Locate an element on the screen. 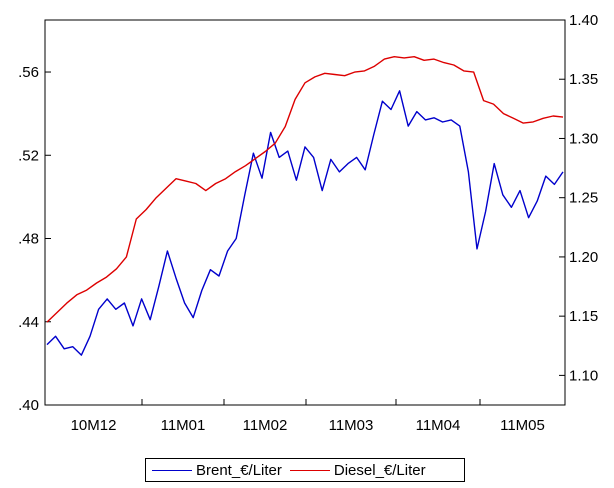 The width and height of the screenshot is (614, 488). right-tick-label: 1.20 is located at coordinates (583, 257).